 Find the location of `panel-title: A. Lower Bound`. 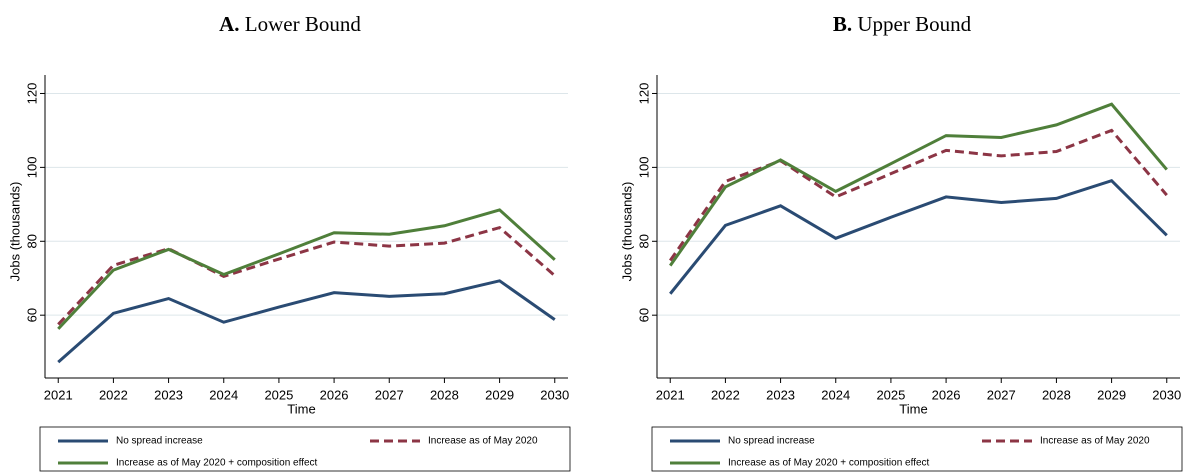

panel-title: A. Lower Bound is located at coordinates (290, 24).